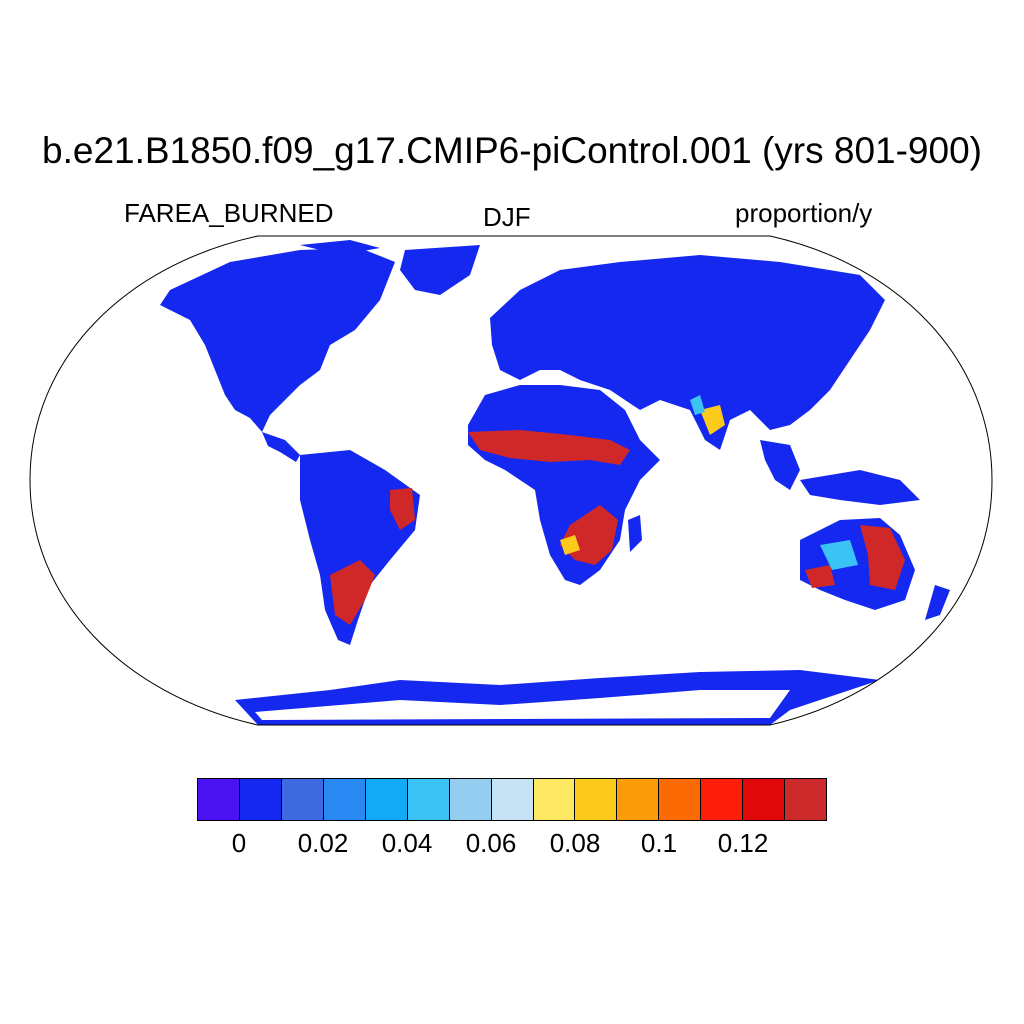  I want to click on greenland, so click(440, 270).